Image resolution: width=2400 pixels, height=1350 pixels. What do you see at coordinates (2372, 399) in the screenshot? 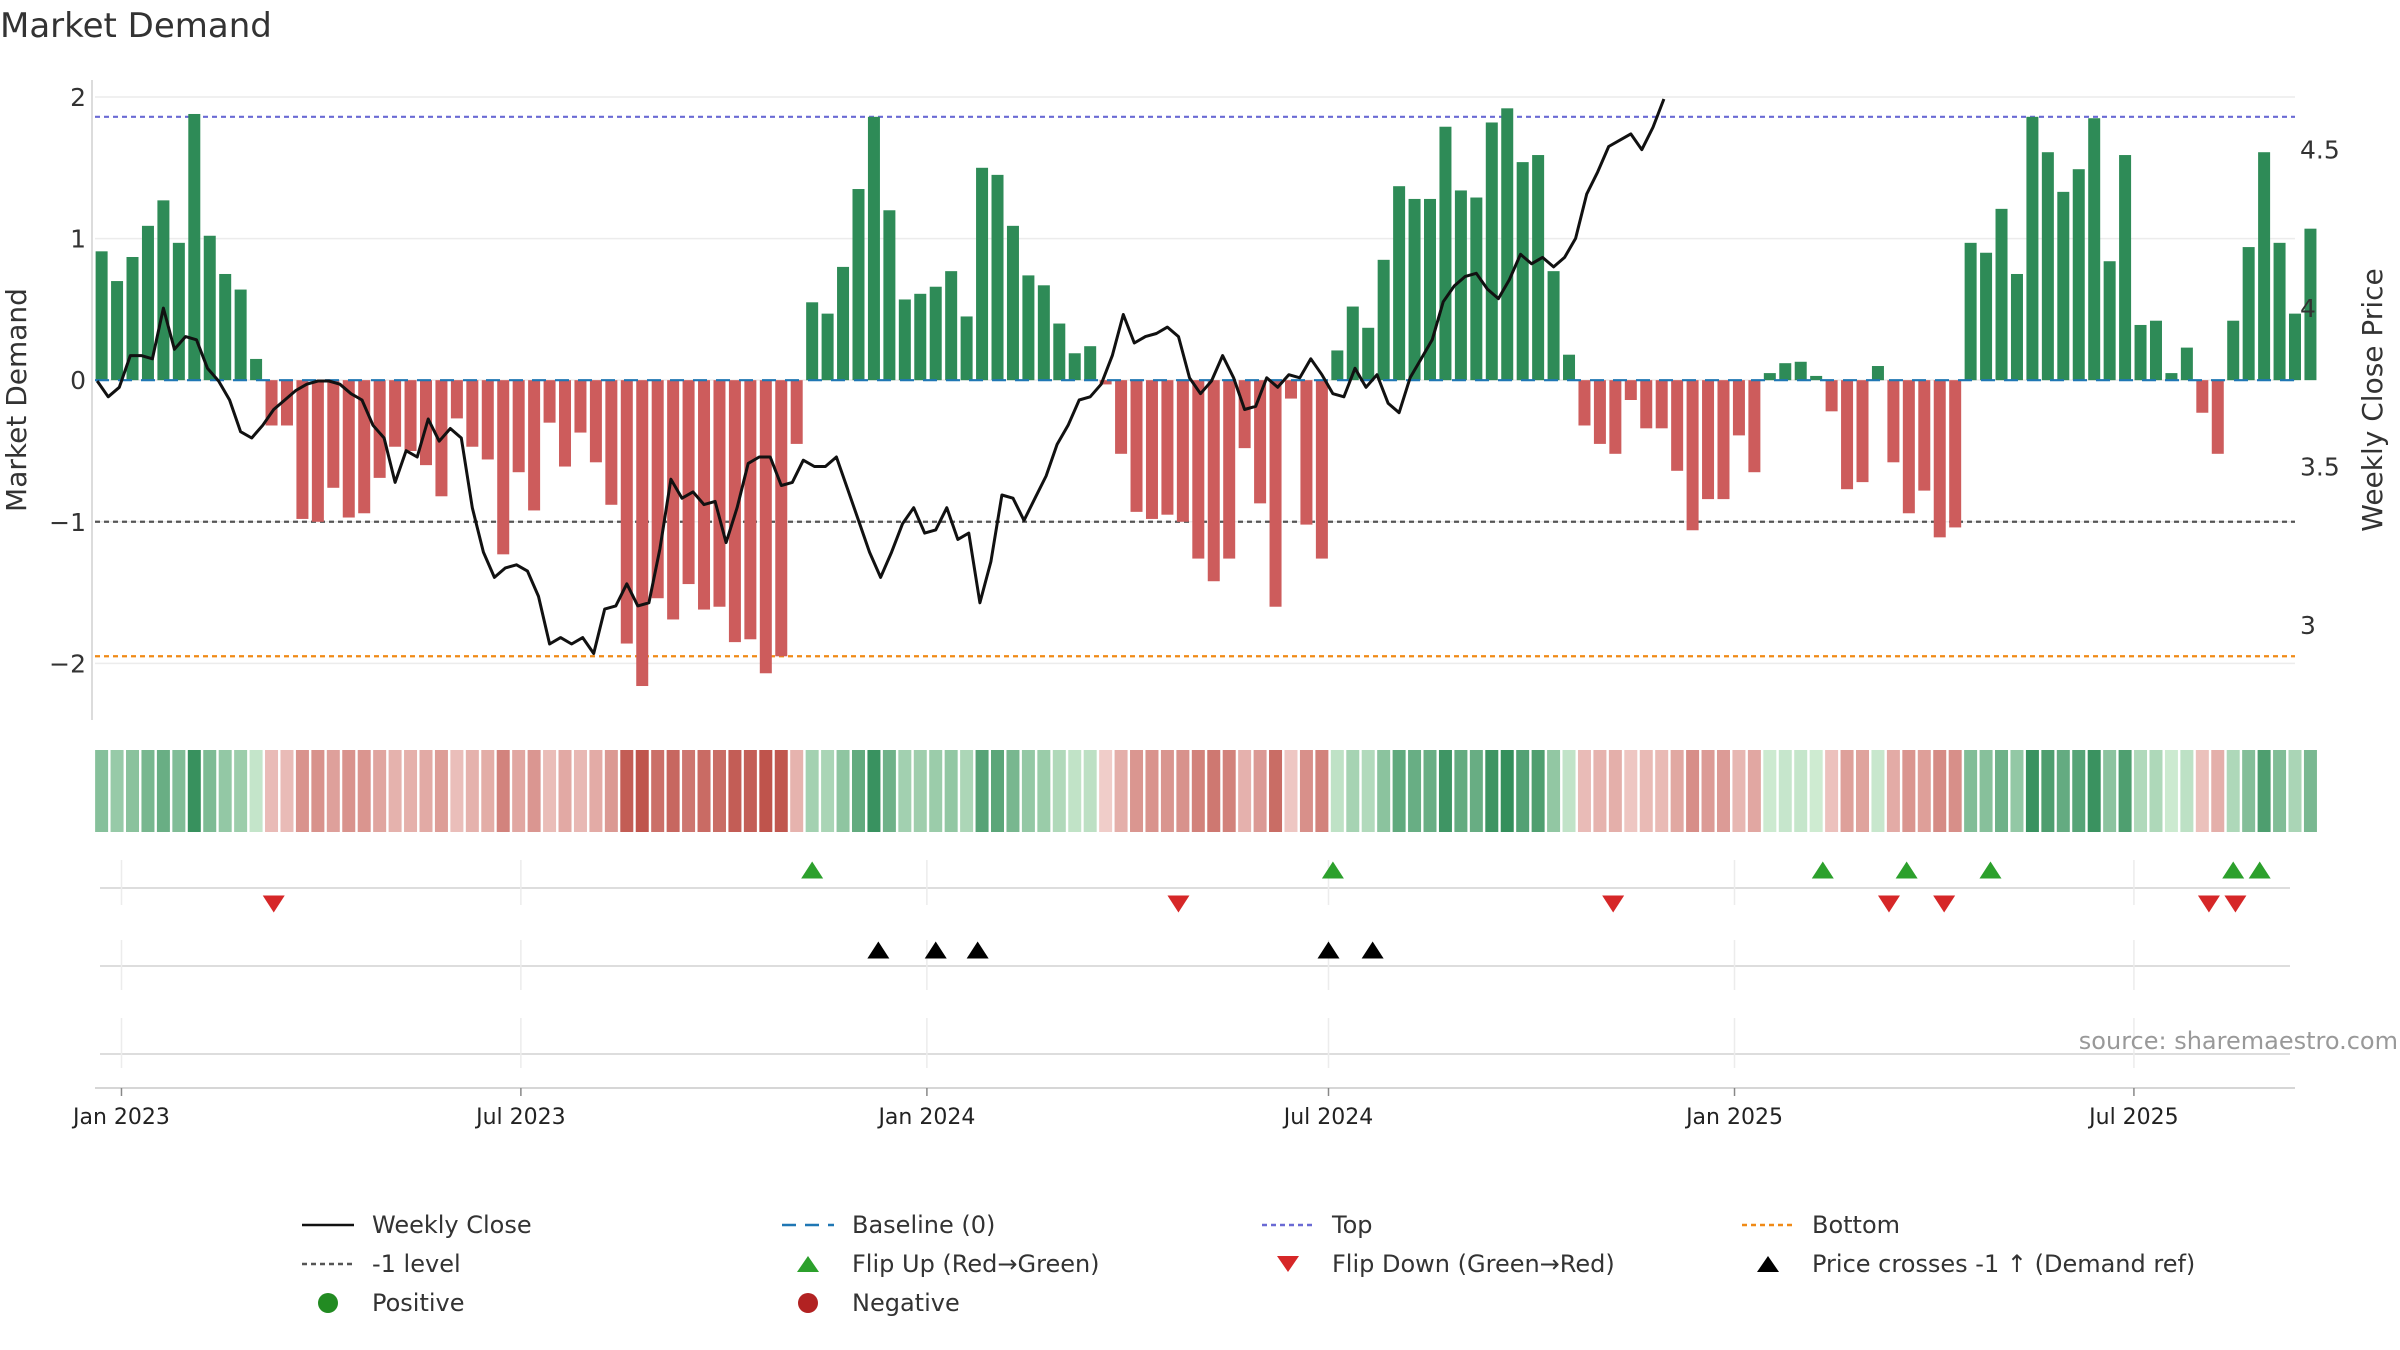
I see `y2-axis-label: Weekly Close Price` at bounding box center [2372, 399].